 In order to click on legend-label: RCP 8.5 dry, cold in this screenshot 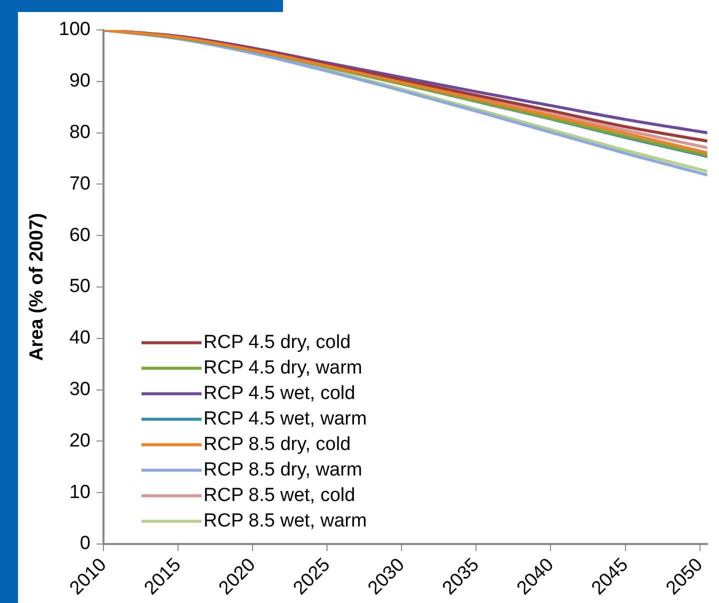, I will do `click(277, 444)`.